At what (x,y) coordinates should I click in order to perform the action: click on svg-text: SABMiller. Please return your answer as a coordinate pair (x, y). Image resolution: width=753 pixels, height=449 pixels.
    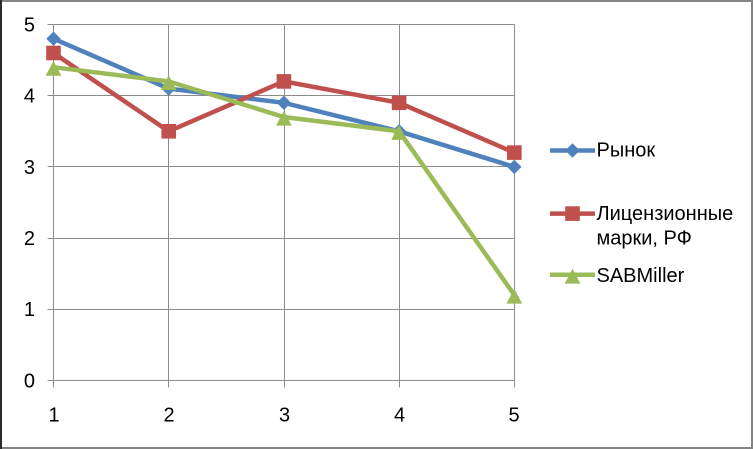
    Looking at the image, I should click on (641, 276).